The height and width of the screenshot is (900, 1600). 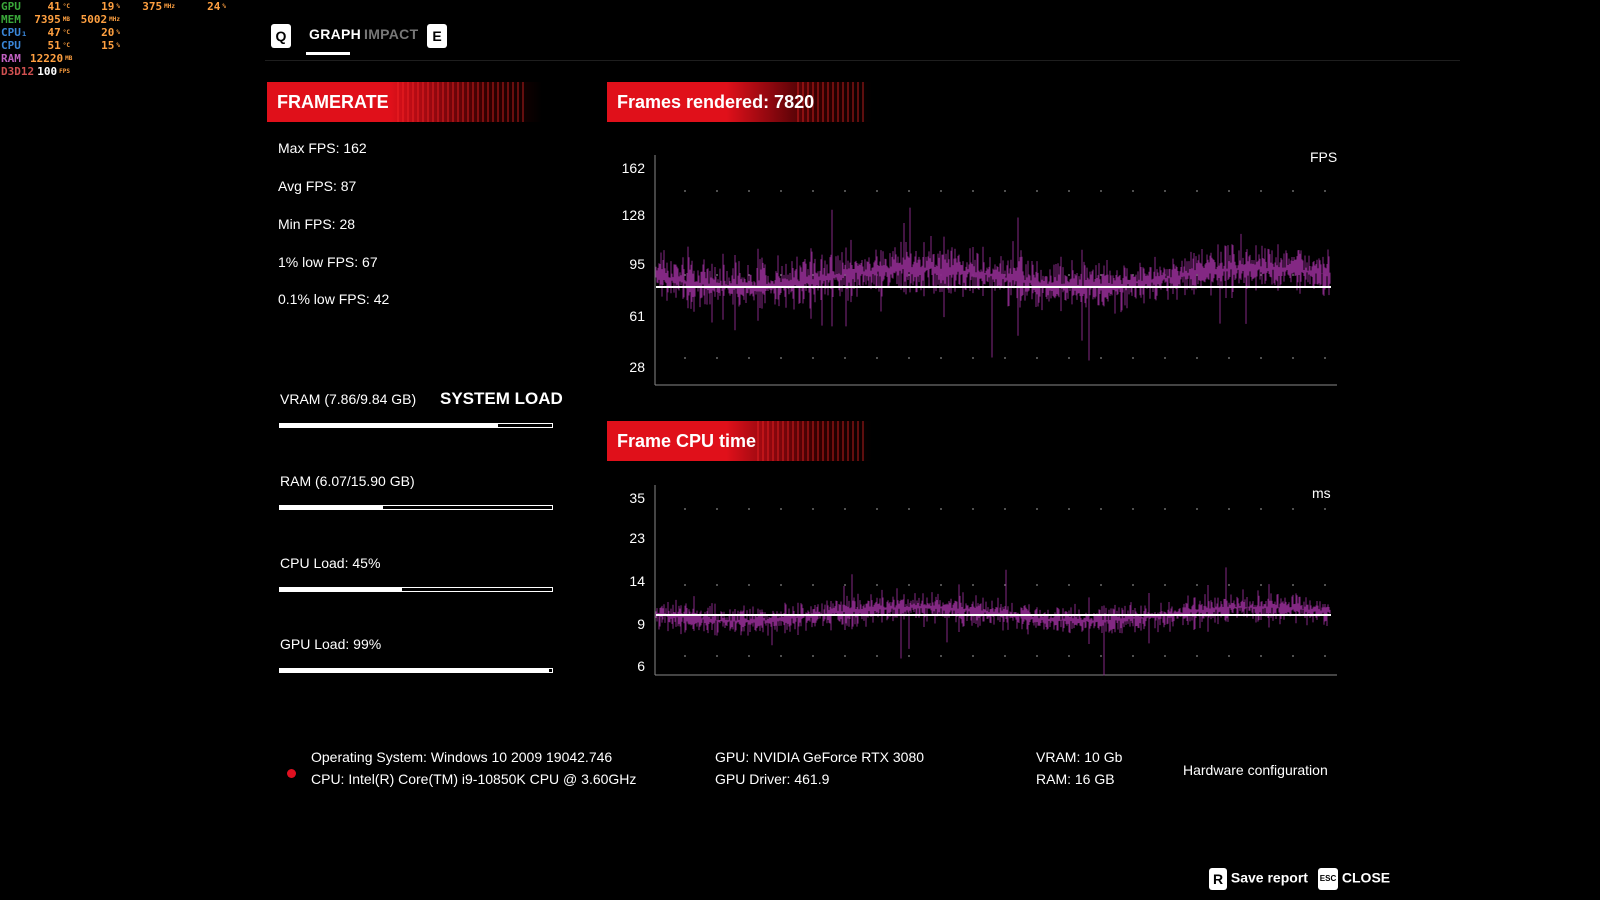 What do you see at coordinates (437, 36) in the screenshot?
I see `next-tab-key: E` at bounding box center [437, 36].